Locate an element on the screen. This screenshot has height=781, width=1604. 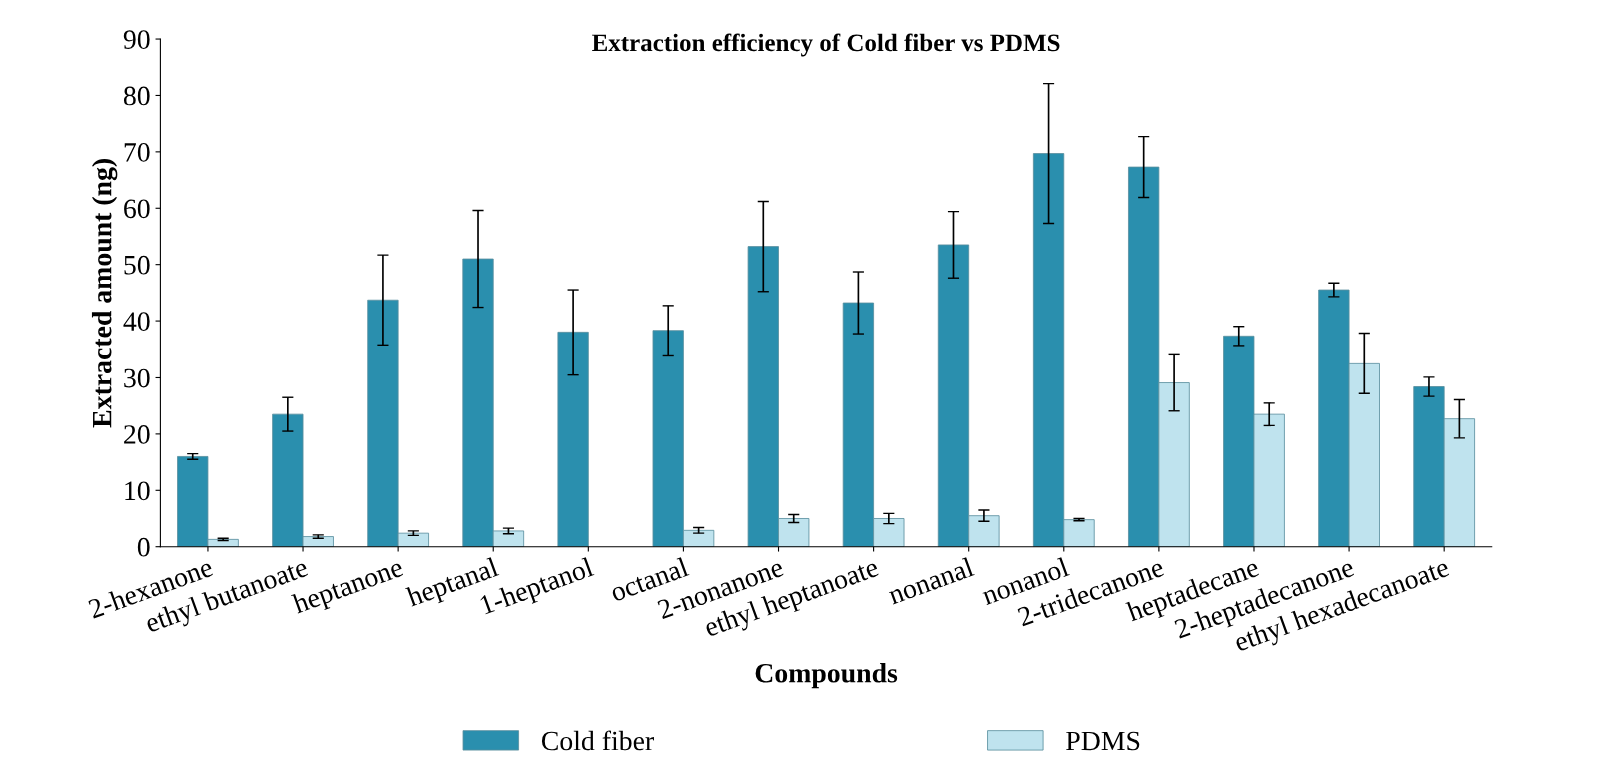
legend-label: PDMS is located at coordinates (1103, 741).